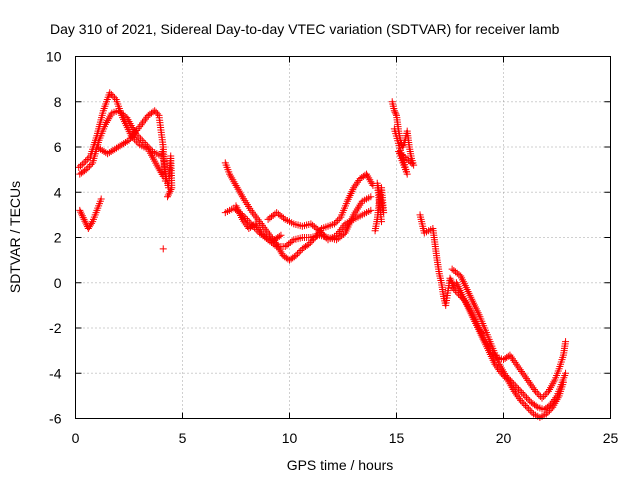 This screenshot has width=640, height=480. Describe the element at coordinates (54, 57) in the screenshot. I see `y-tick-label: 10` at that location.